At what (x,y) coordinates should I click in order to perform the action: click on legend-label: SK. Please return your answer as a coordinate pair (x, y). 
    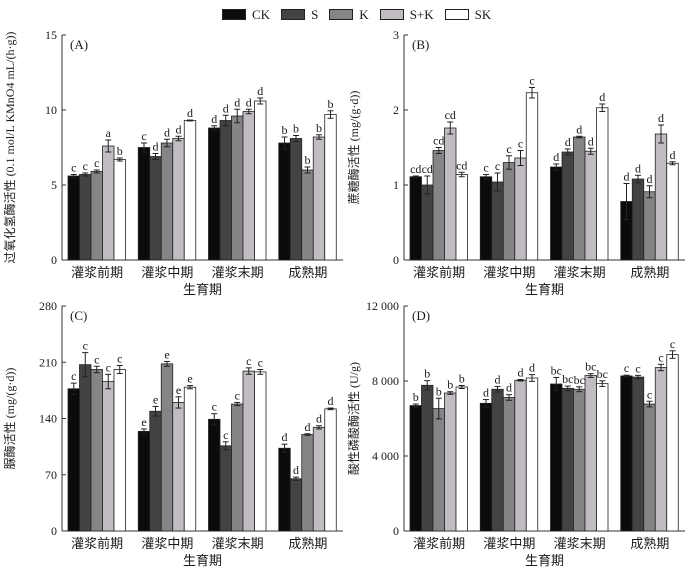
    Looking at the image, I should click on (483, 14).